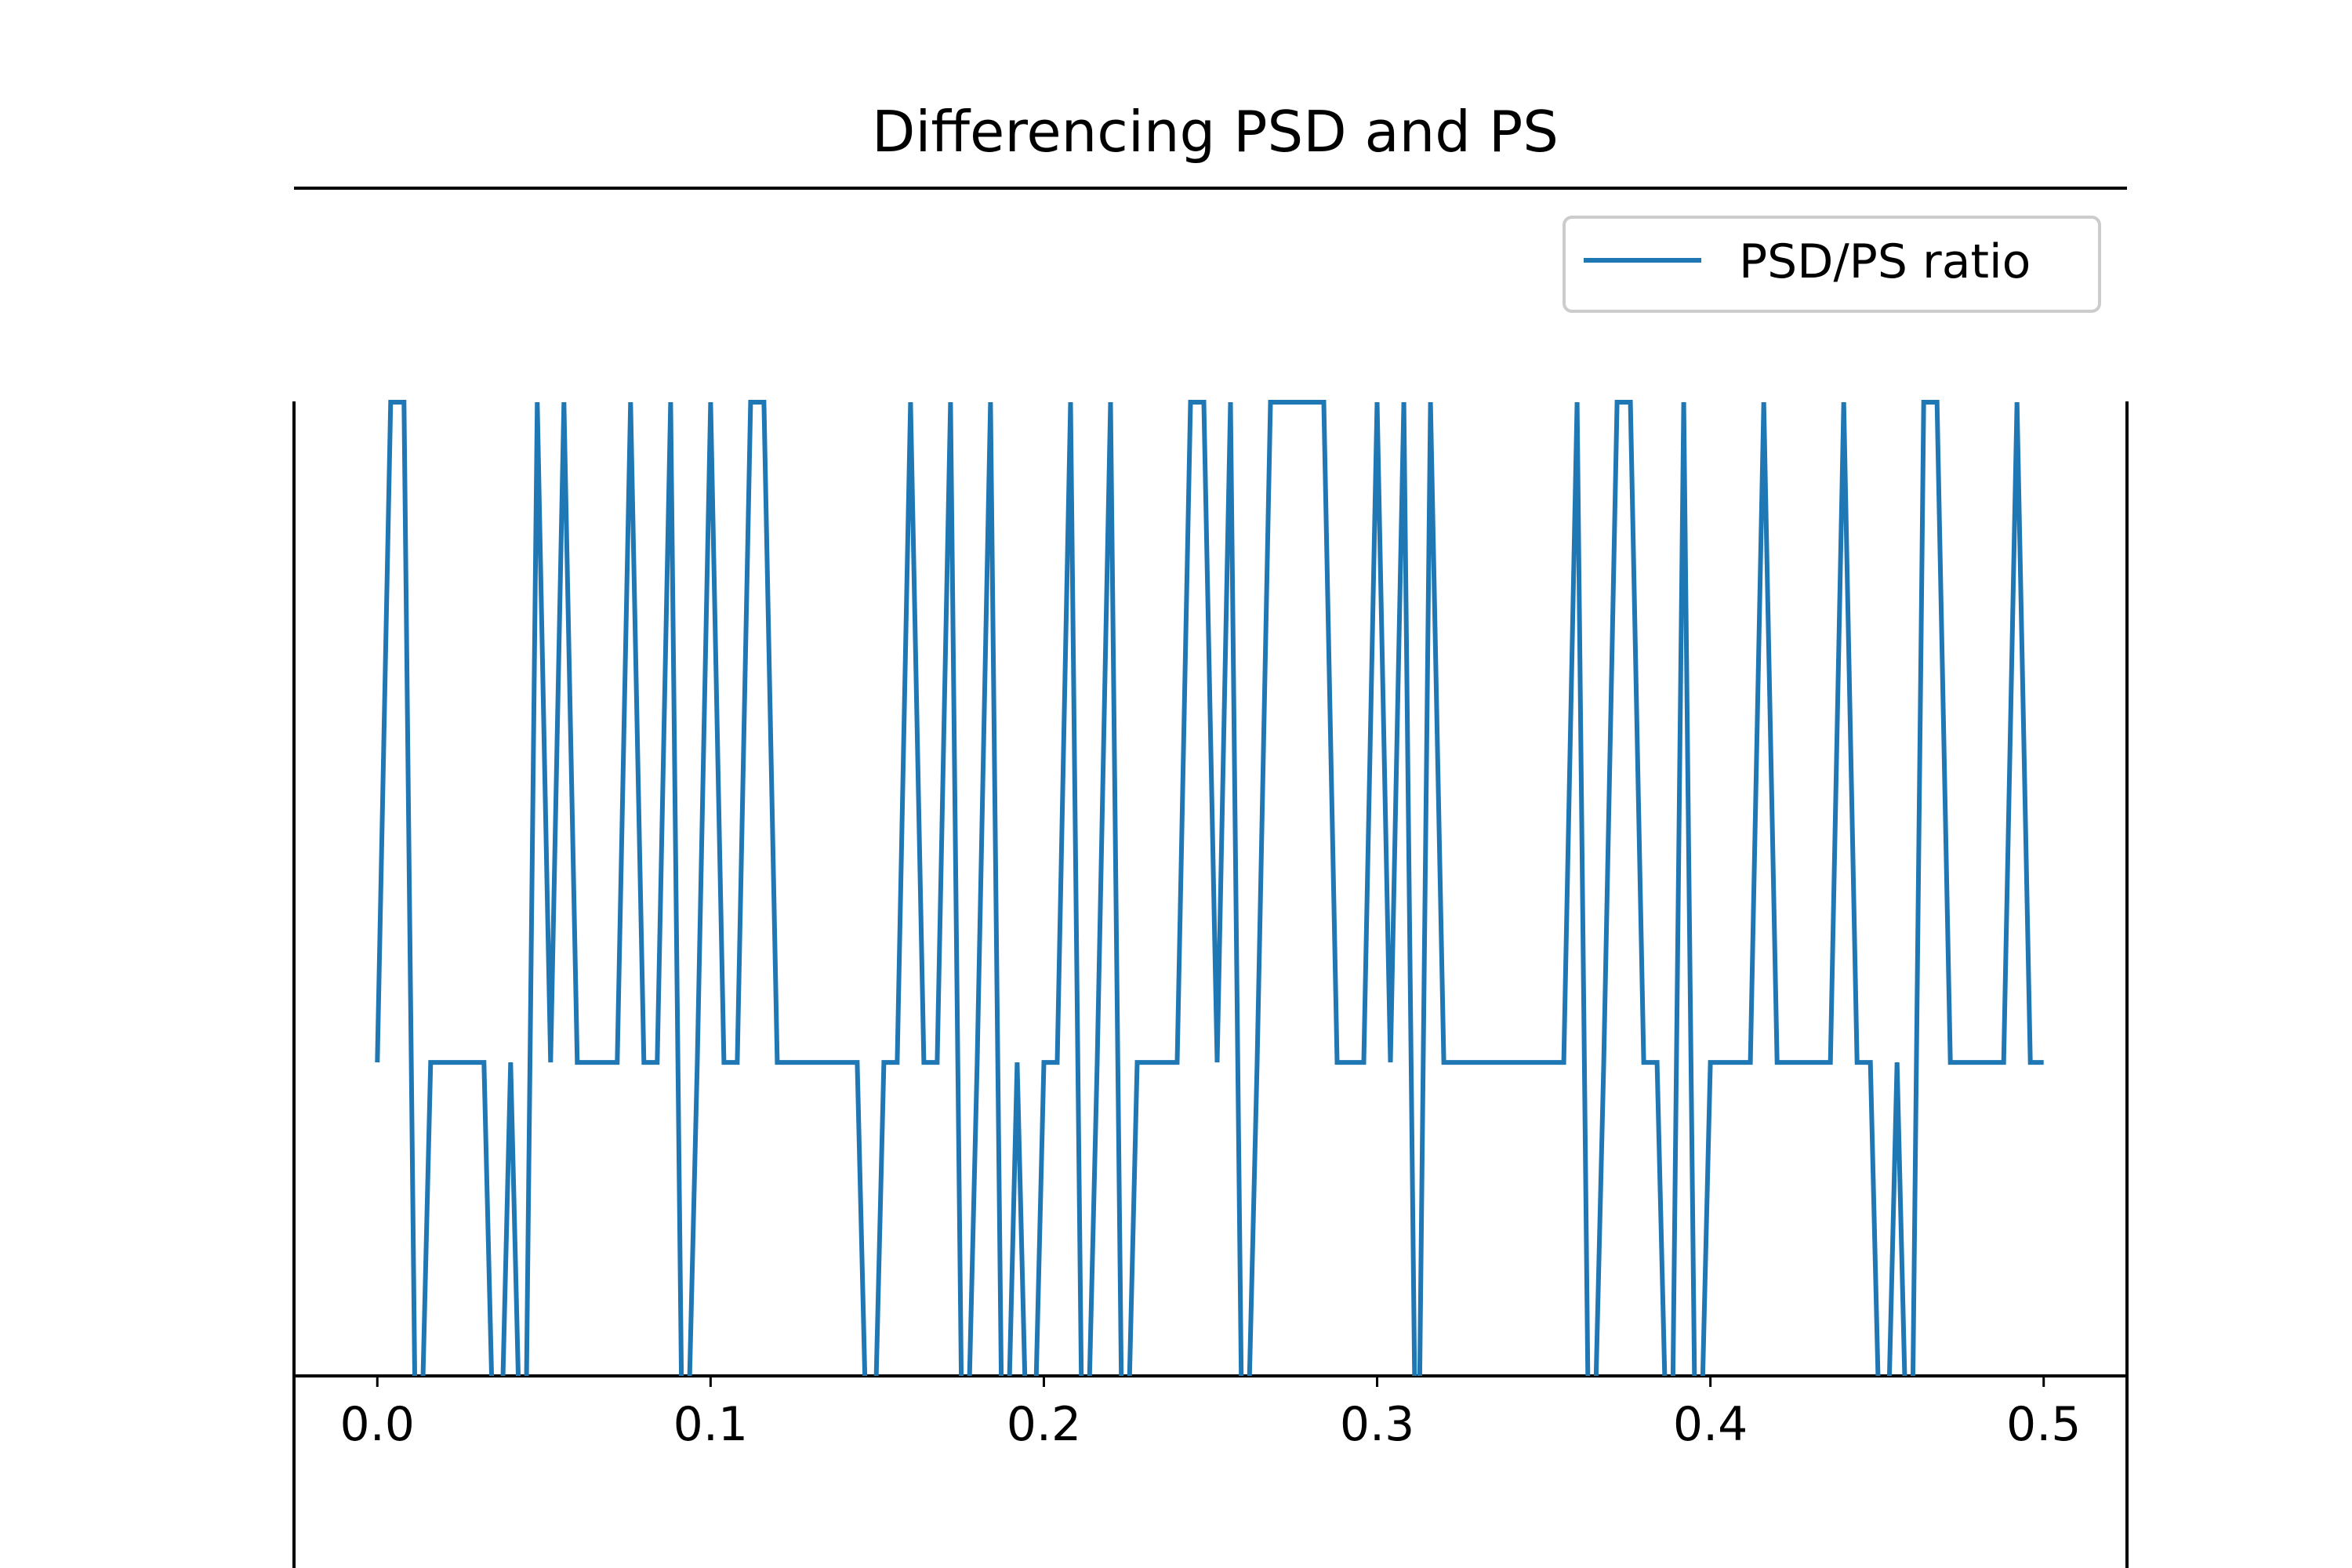  I want to click on chart-title: Differencing PSD and PS, so click(1215, 132).